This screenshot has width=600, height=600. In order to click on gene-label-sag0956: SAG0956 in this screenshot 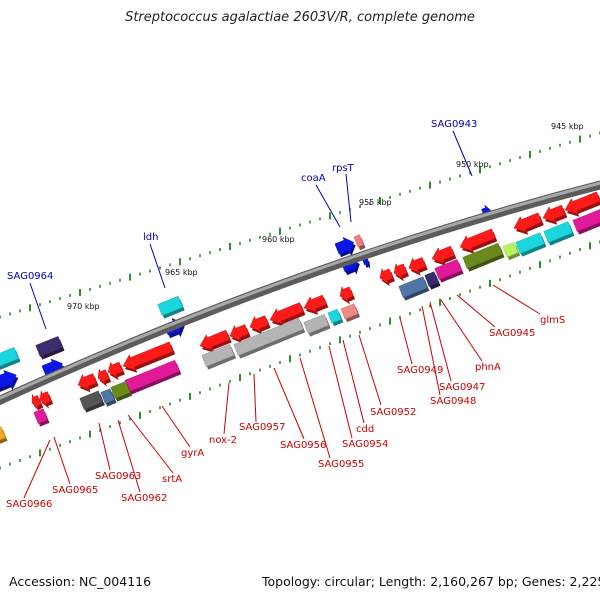, I will do `click(303, 445)`.